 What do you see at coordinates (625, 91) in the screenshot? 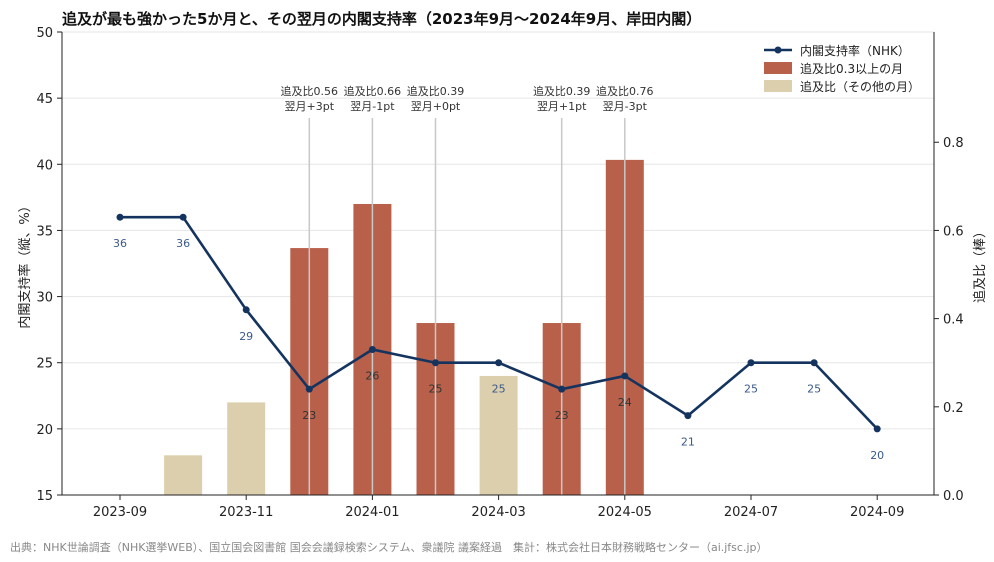
I see `annotation-label: 追及比0.76` at bounding box center [625, 91].